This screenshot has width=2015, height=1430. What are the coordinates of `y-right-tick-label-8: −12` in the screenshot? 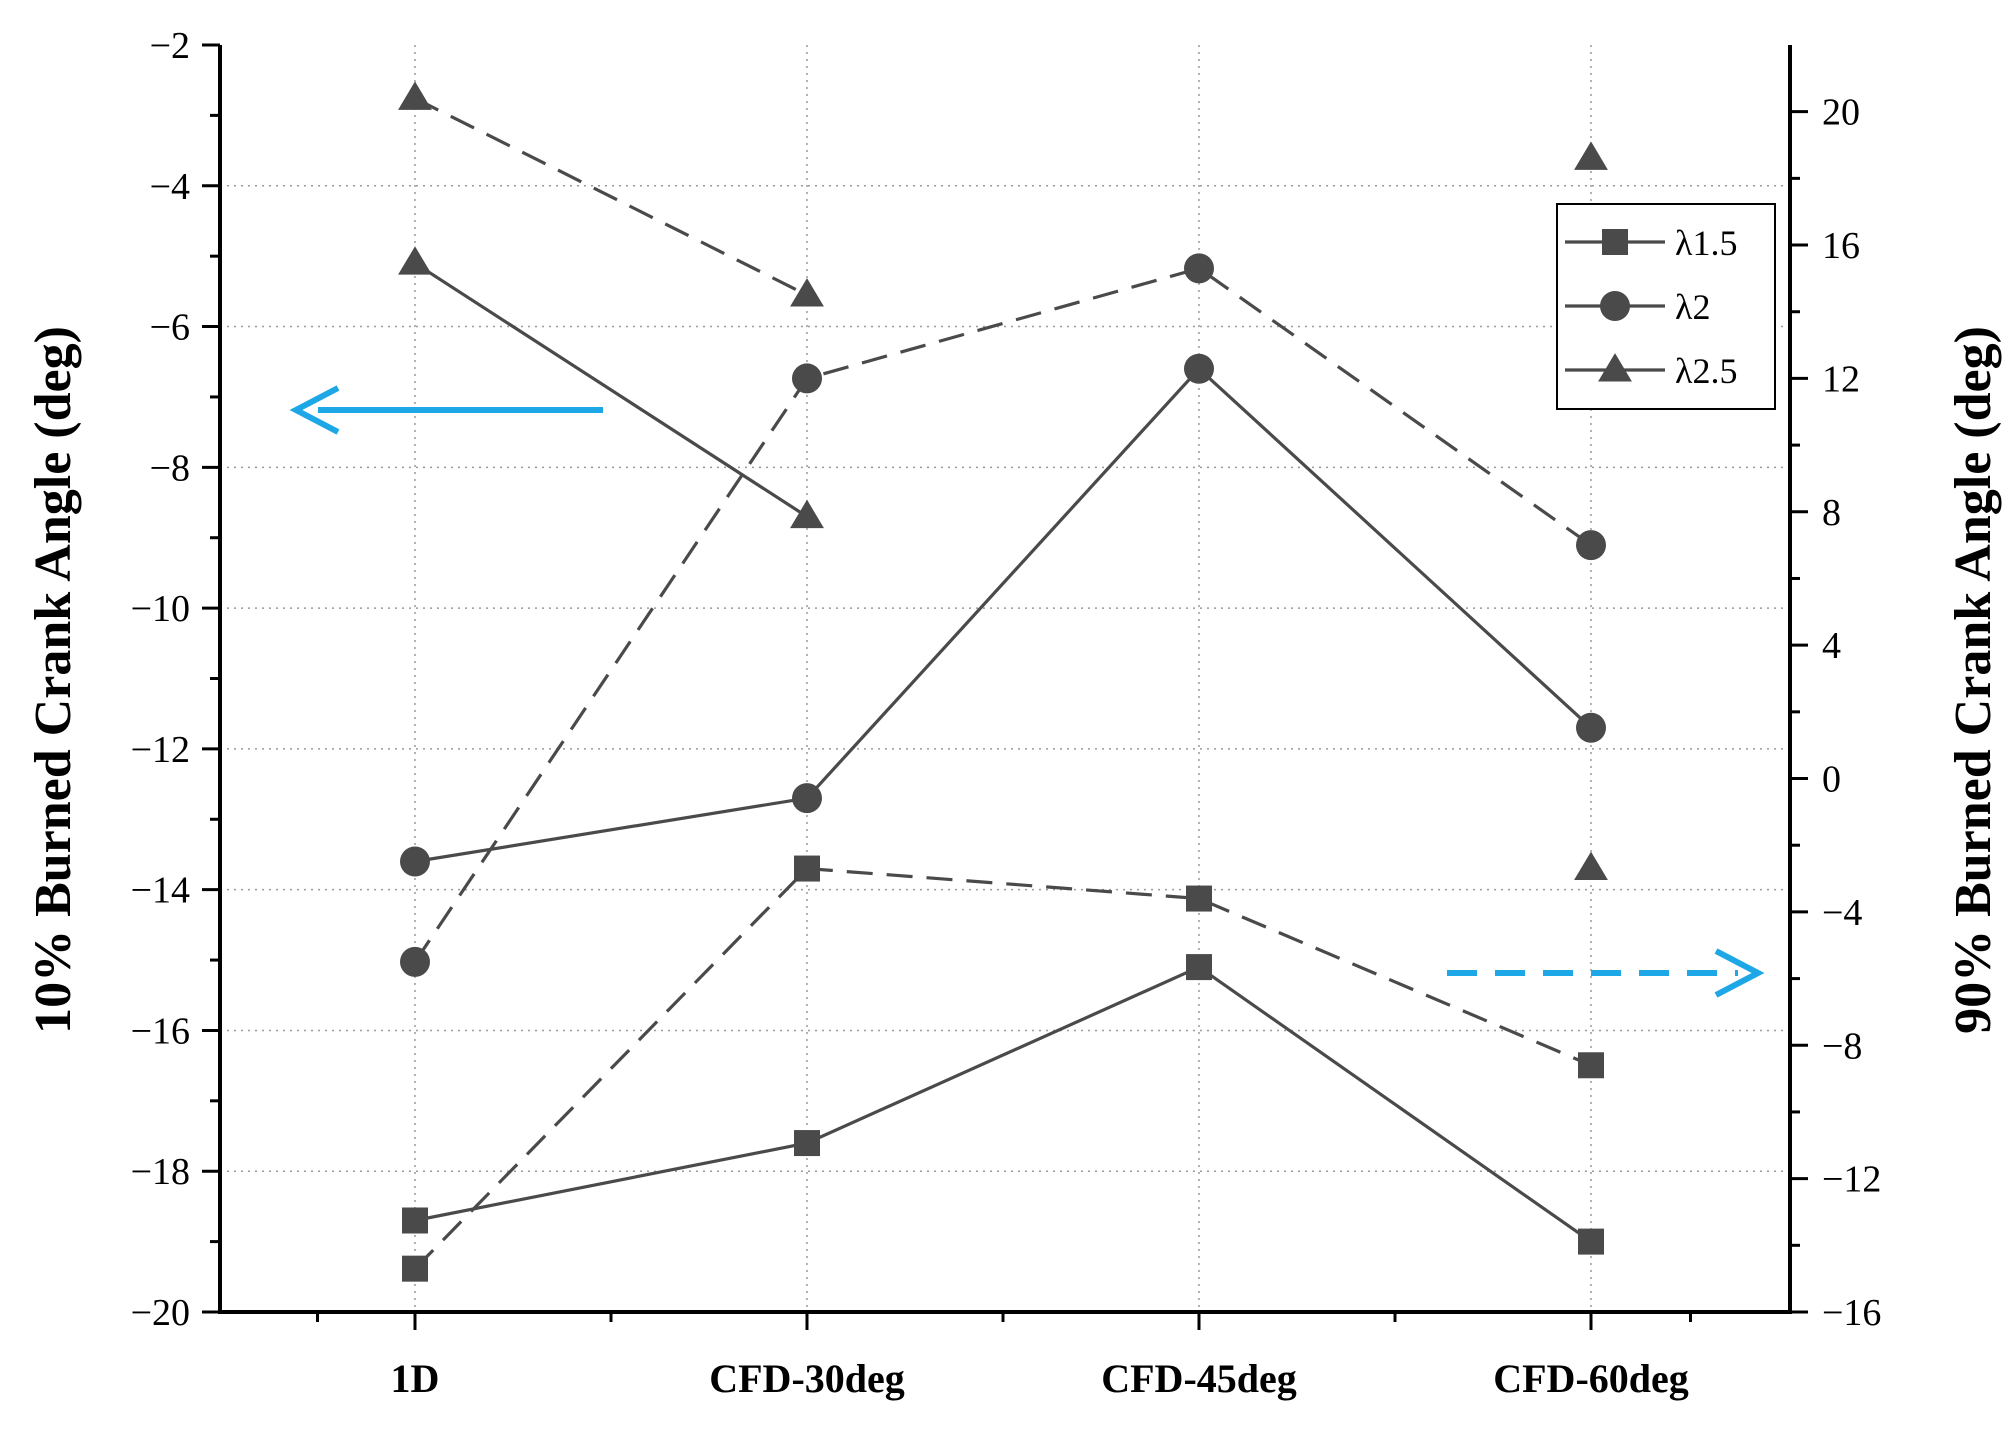 It's located at (1851, 1180).